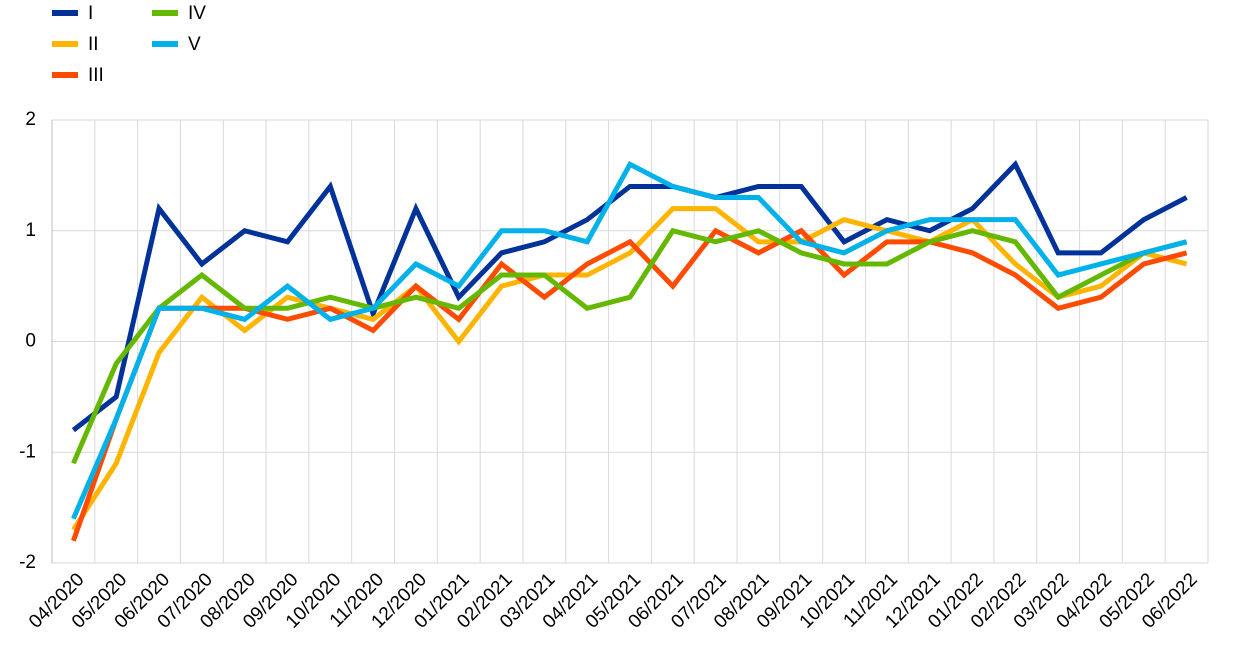  I want to click on legend-label: IV, so click(197, 13).